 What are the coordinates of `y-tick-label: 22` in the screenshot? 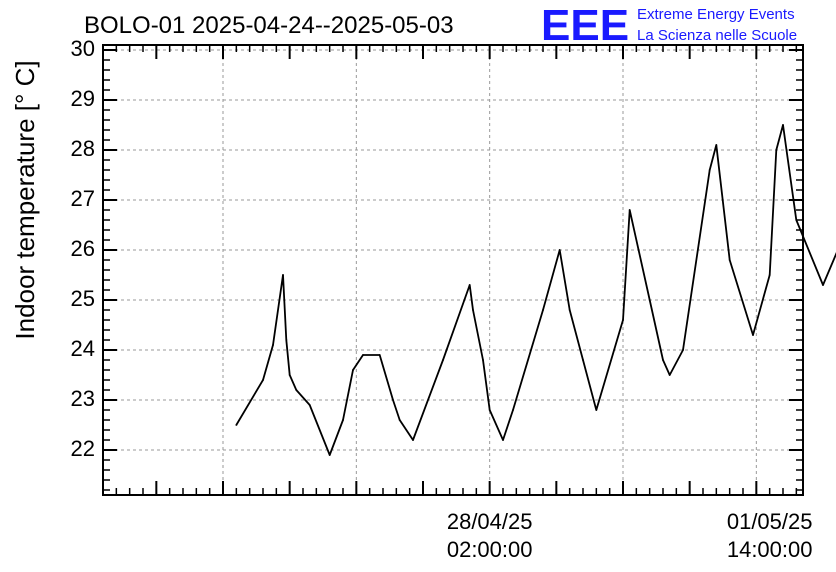 It's located at (83, 448).